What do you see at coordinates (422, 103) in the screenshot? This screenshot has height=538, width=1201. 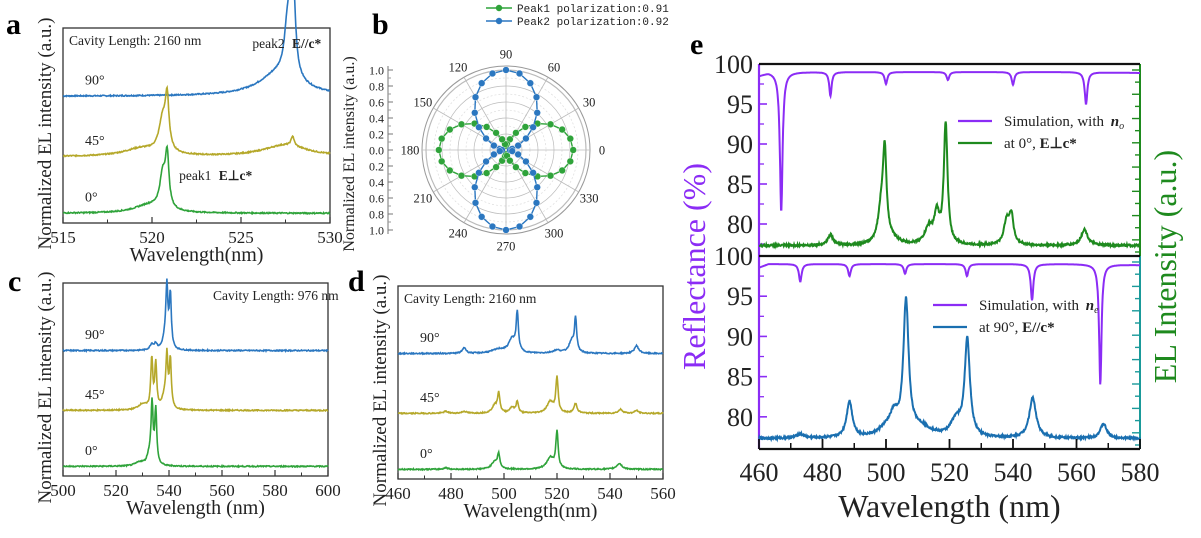 I see `angle-tick-label: 150` at bounding box center [422, 103].